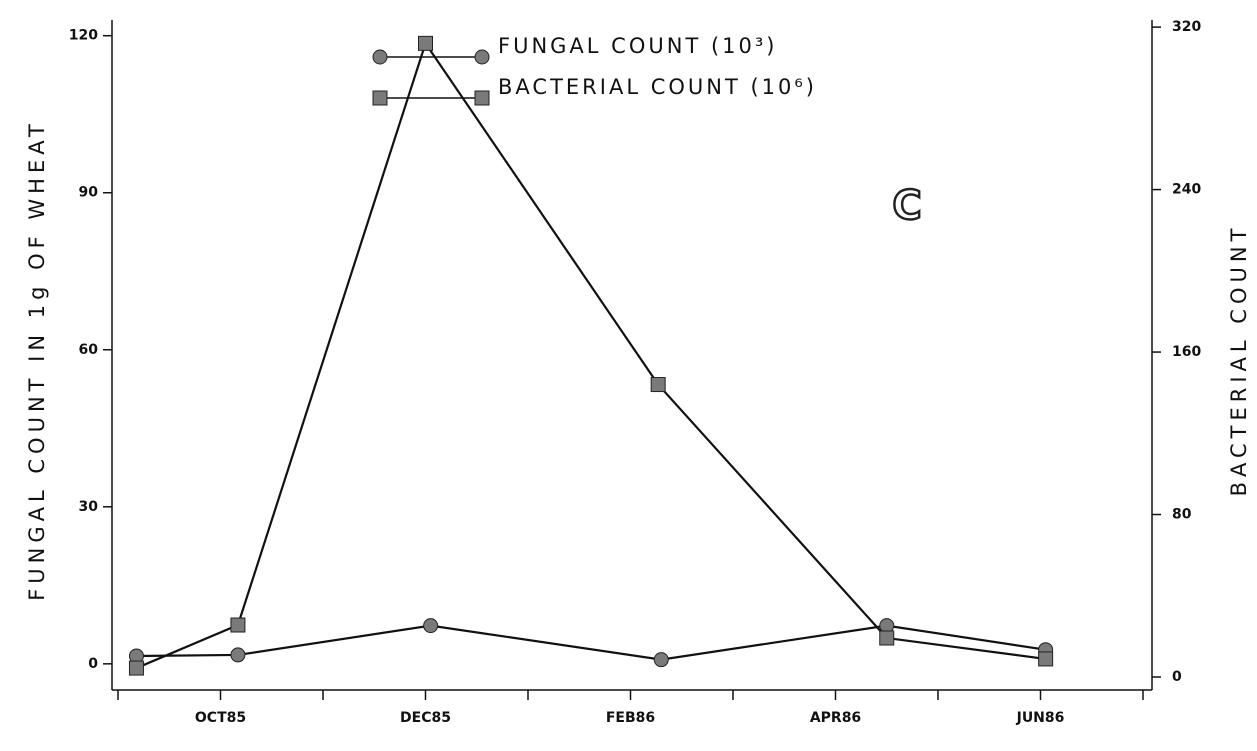 Image resolution: width=1257 pixels, height=751 pixels. I want to click on y-tick-label: 60, so click(89, 350).